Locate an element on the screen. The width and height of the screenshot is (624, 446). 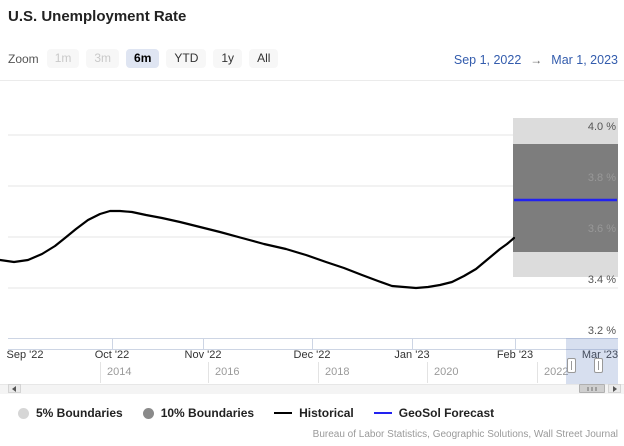
xaxis-grid-row is located at coordinates (313, 344).